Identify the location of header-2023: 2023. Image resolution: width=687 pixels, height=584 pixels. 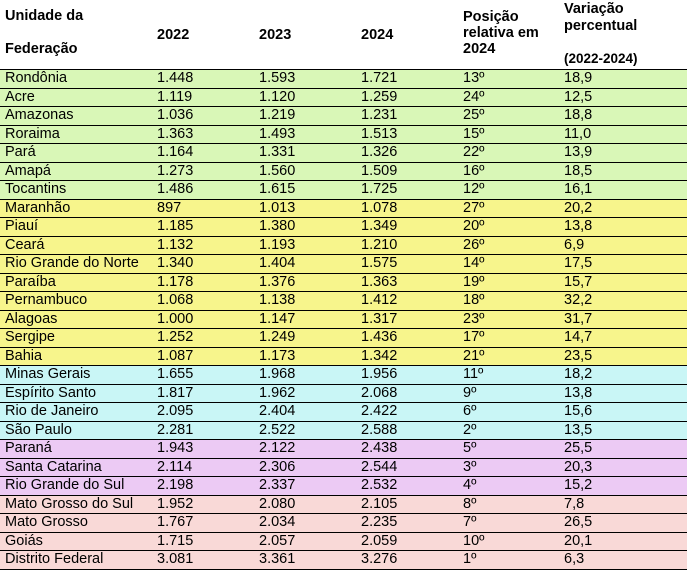
(306, 35).